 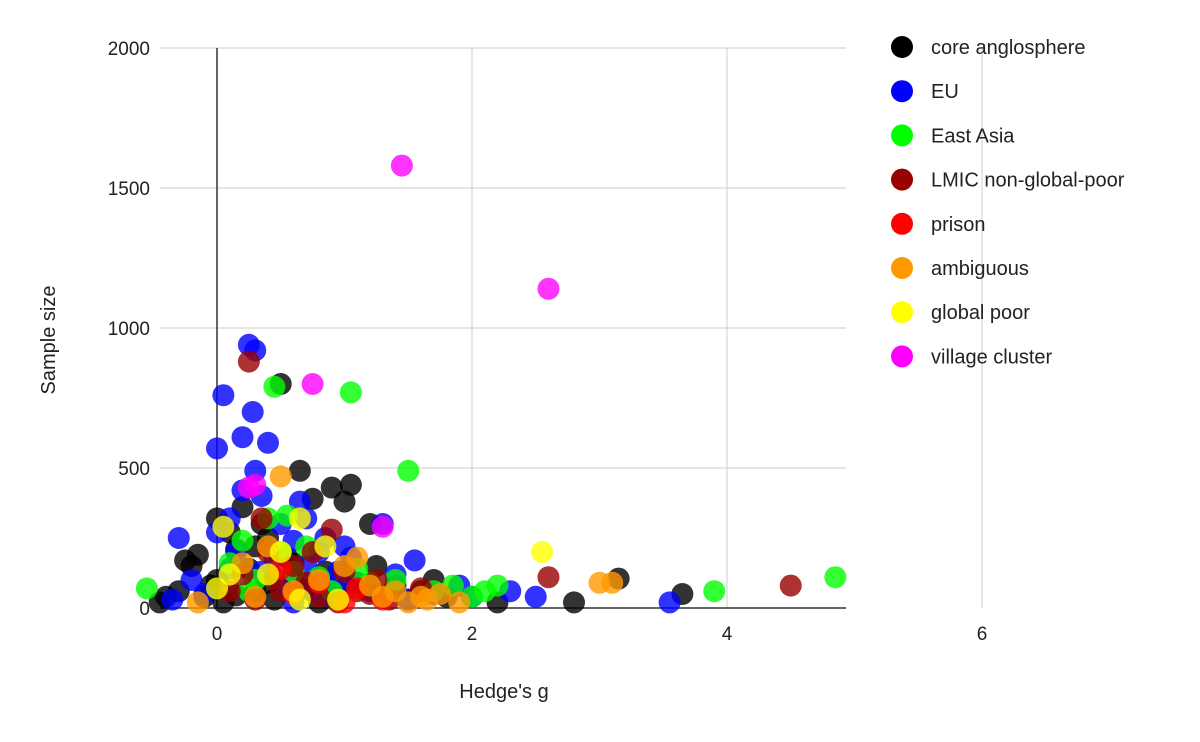 I want to click on y-tick-label: 0, so click(x=144, y=609).